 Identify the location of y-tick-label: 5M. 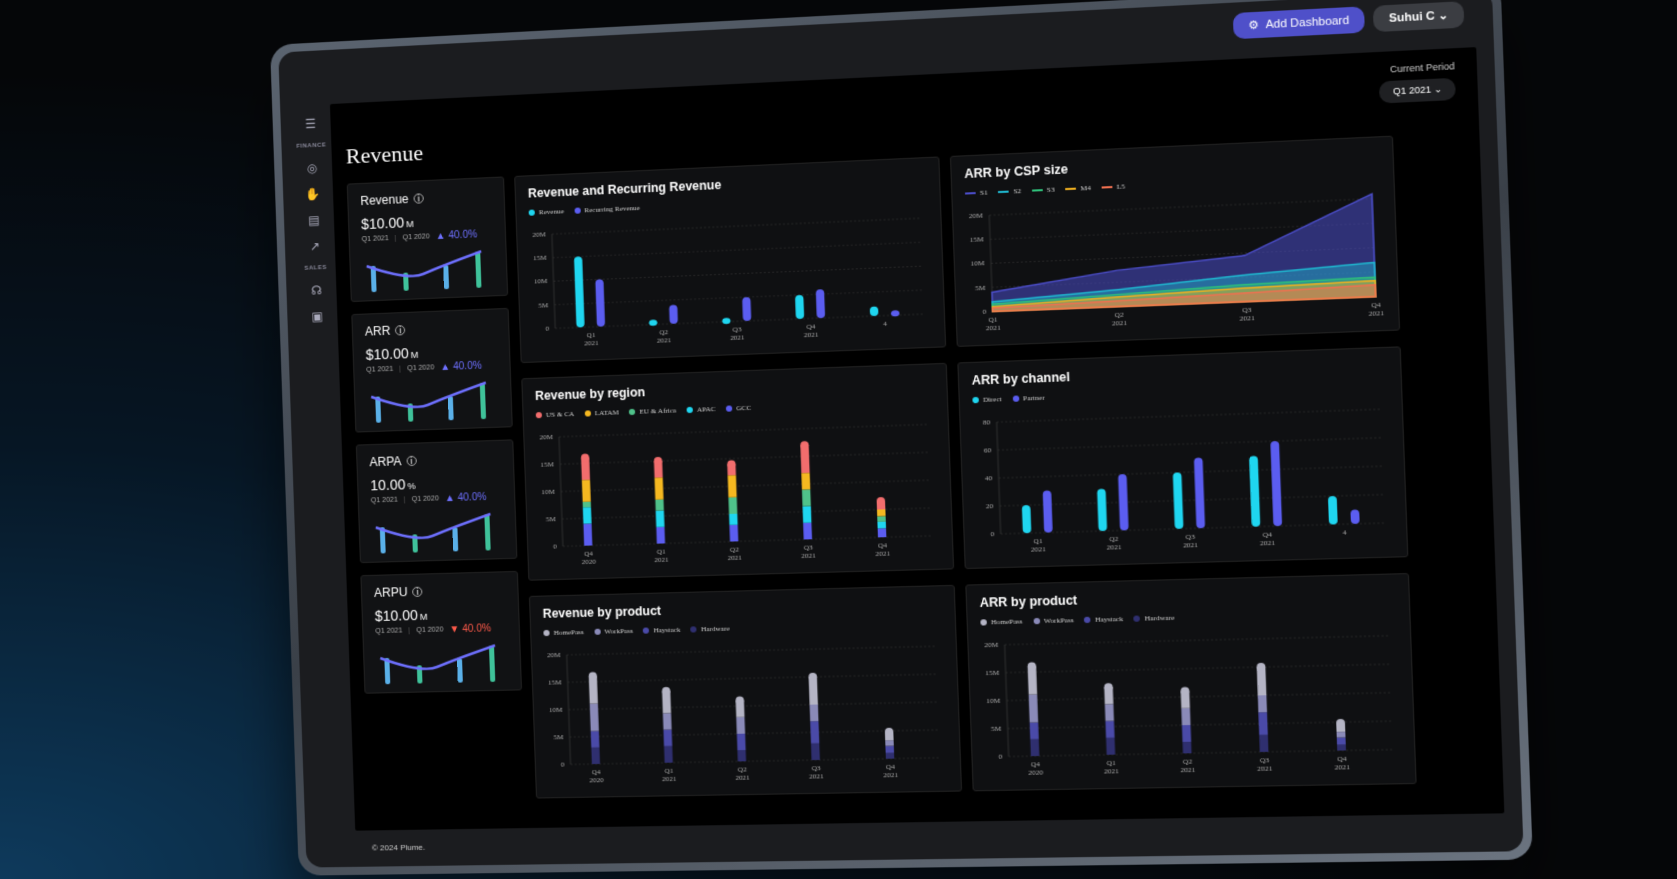
(551, 519).